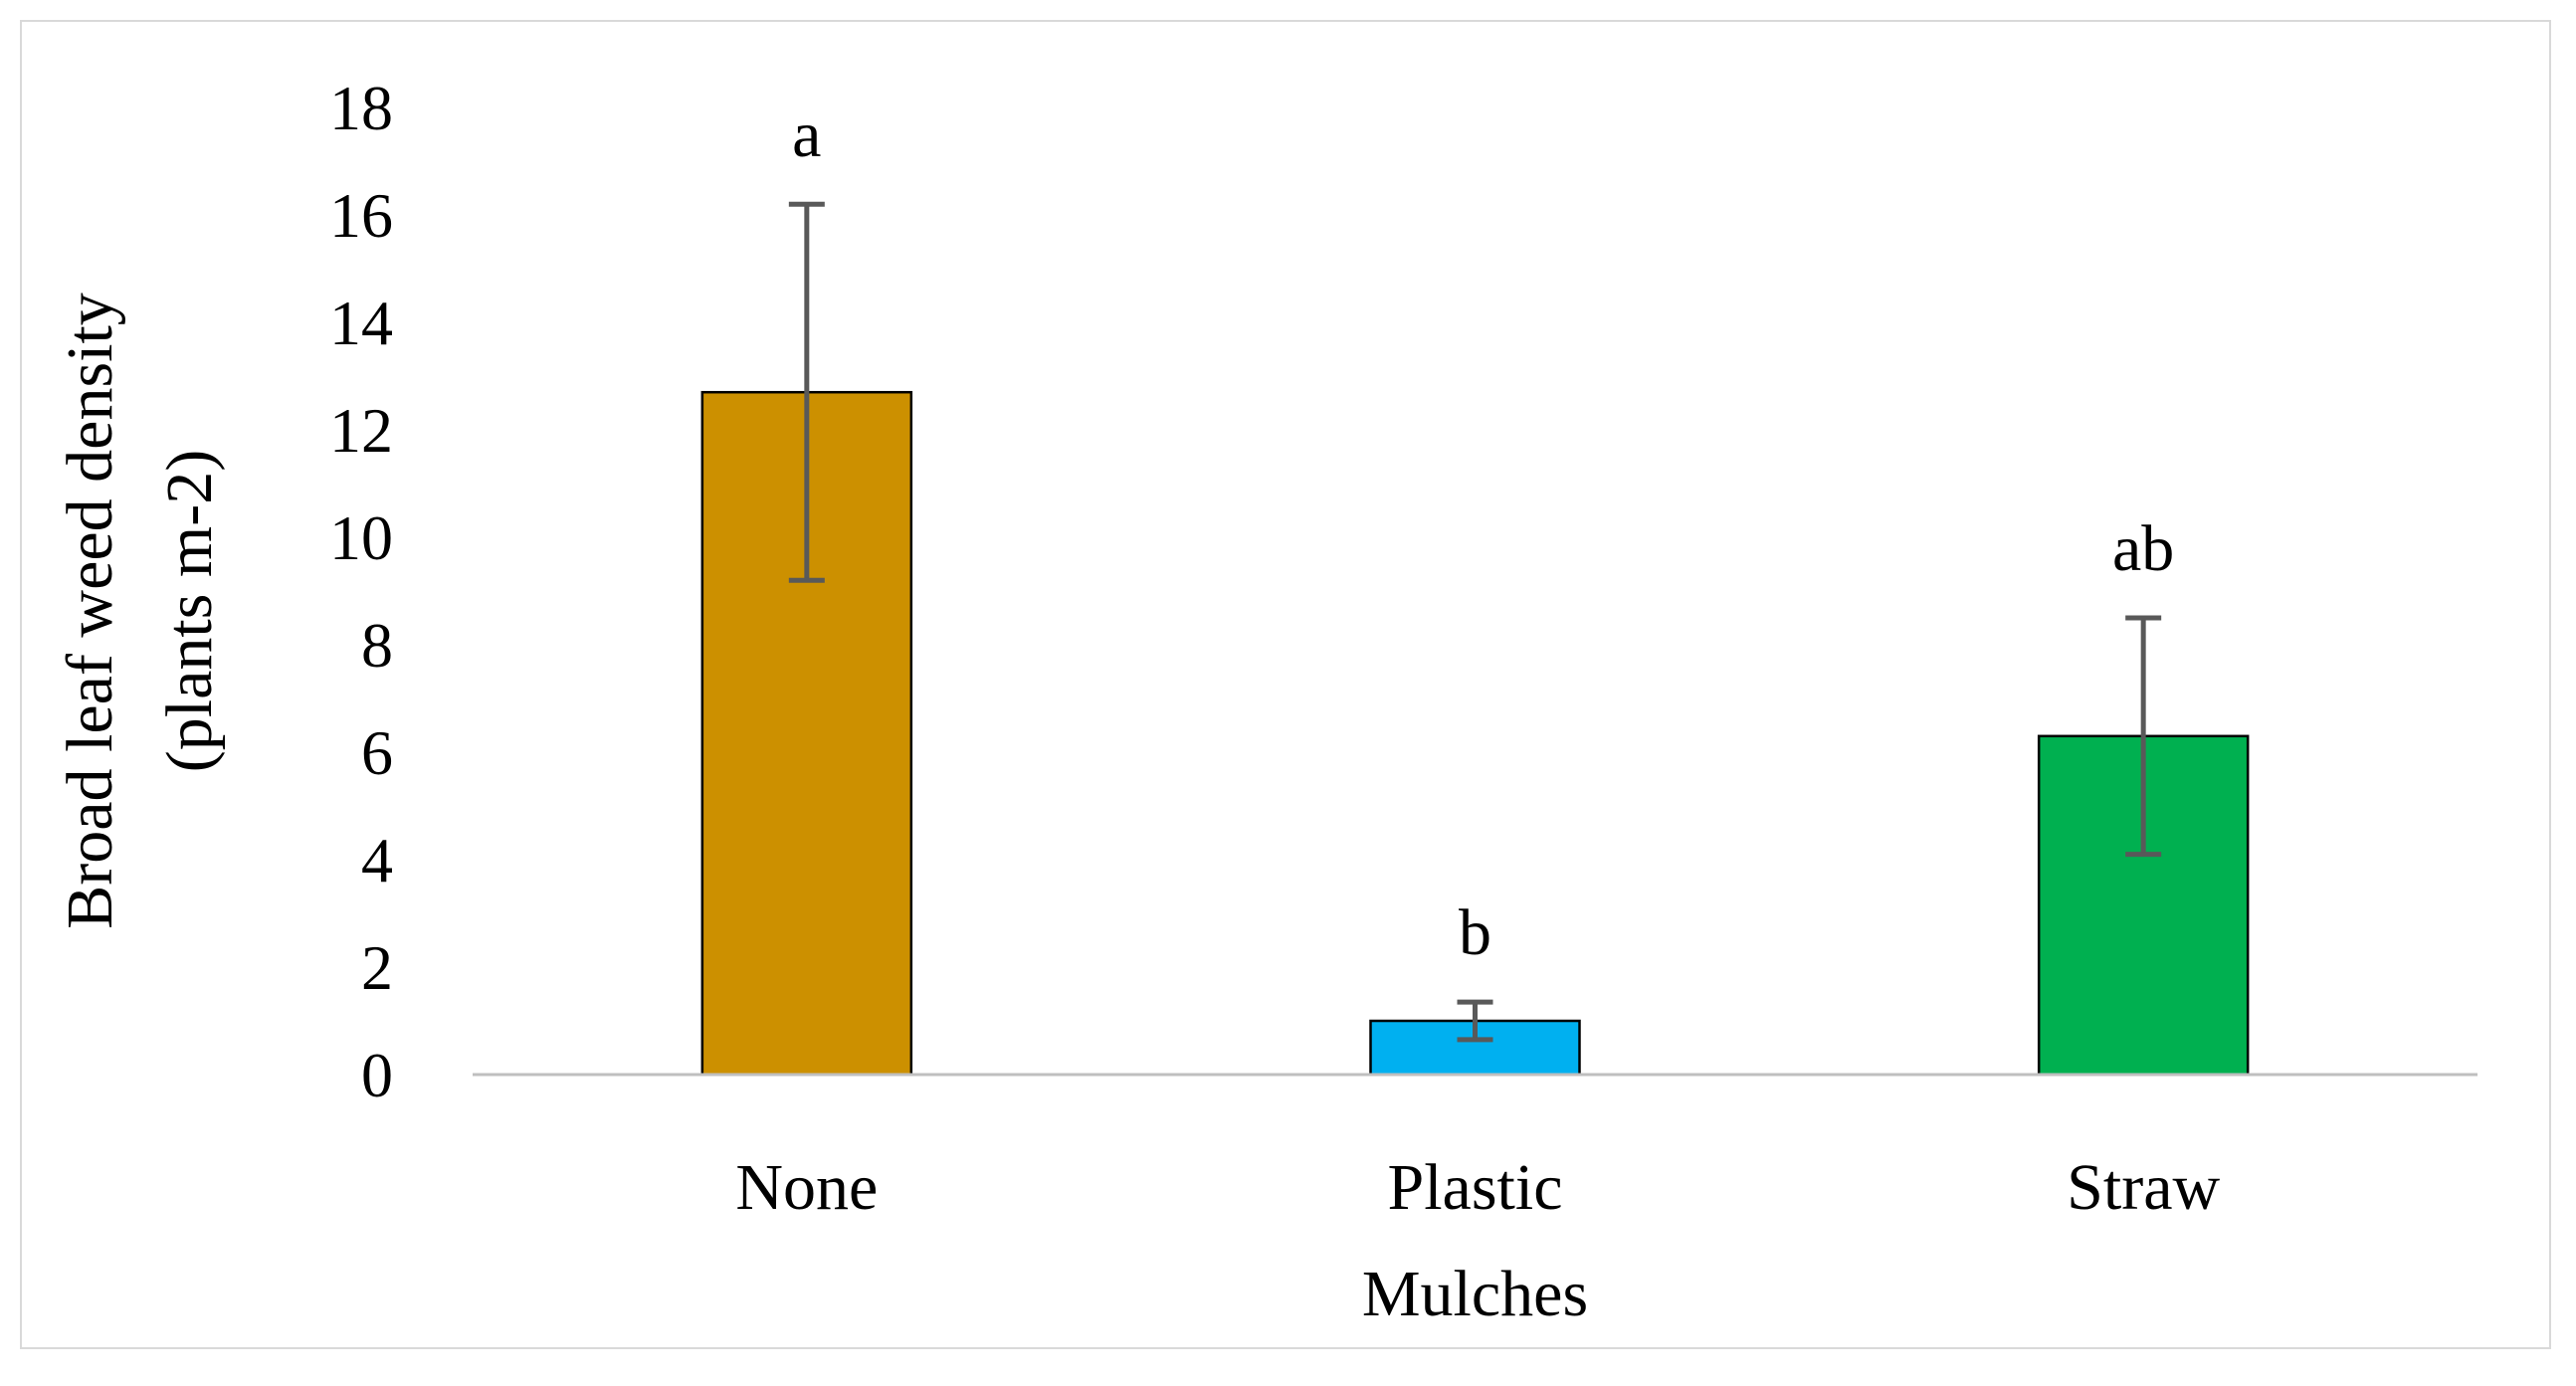 Image resolution: width=2576 pixels, height=1386 pixels. I want to click on y-tick-label: 10, so click(361, 537).